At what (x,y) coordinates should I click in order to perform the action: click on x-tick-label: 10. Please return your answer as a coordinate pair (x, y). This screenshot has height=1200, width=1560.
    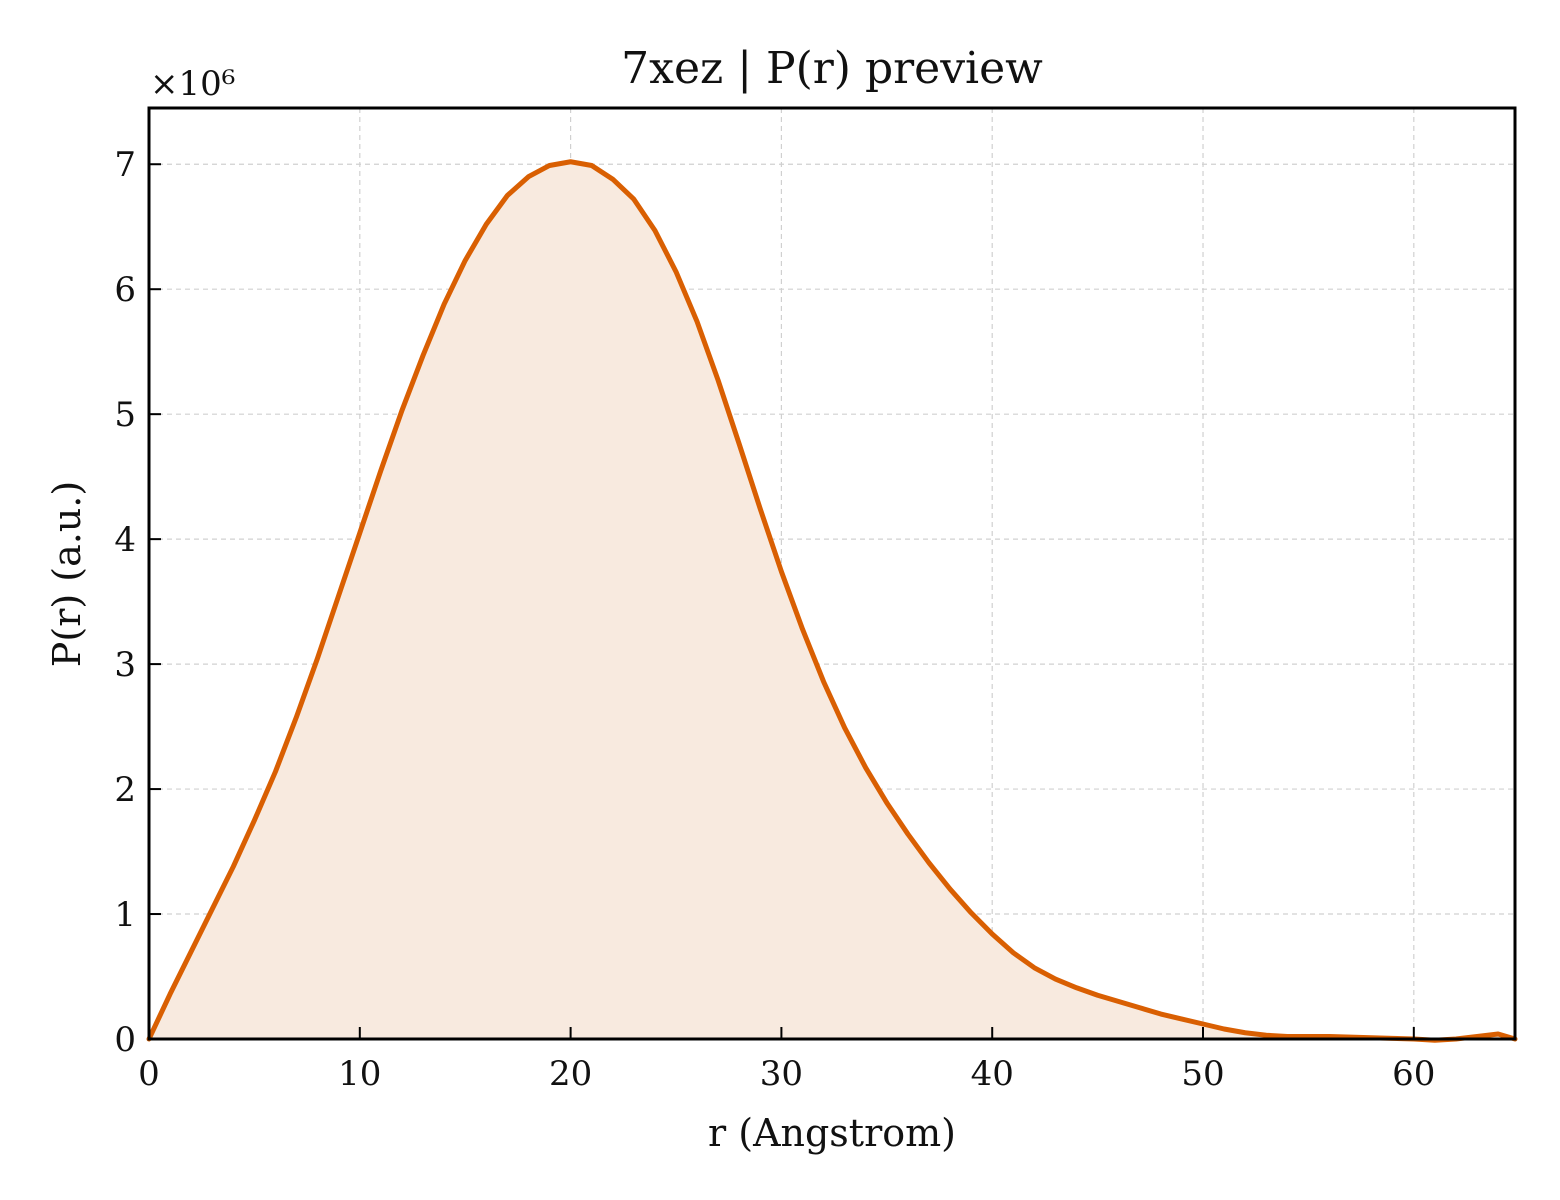
    Looking at the image, I should click on (359, 1074).